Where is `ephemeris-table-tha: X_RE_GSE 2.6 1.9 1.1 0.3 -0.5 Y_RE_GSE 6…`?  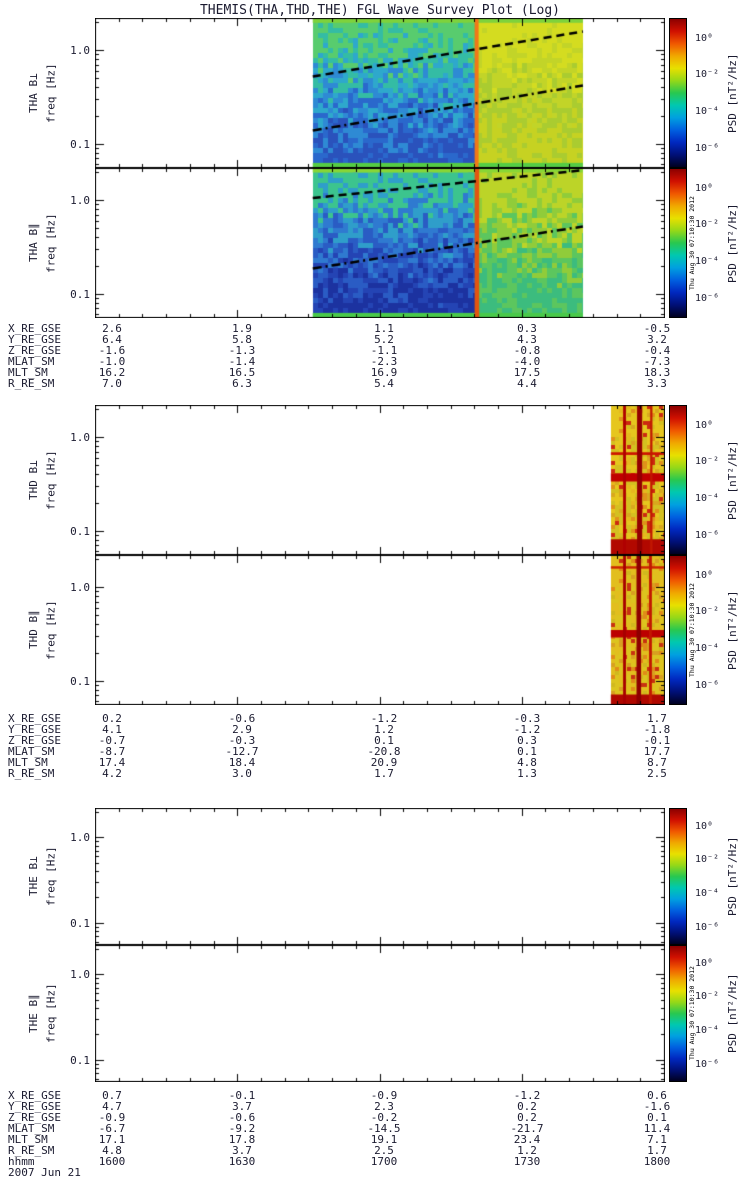
ephemeris-table-tha: X_RE_GSE 2.6 1.9 1.1 0.3 -0.5 Y_RE_GSE 6… is located at coordinates (375, 356).